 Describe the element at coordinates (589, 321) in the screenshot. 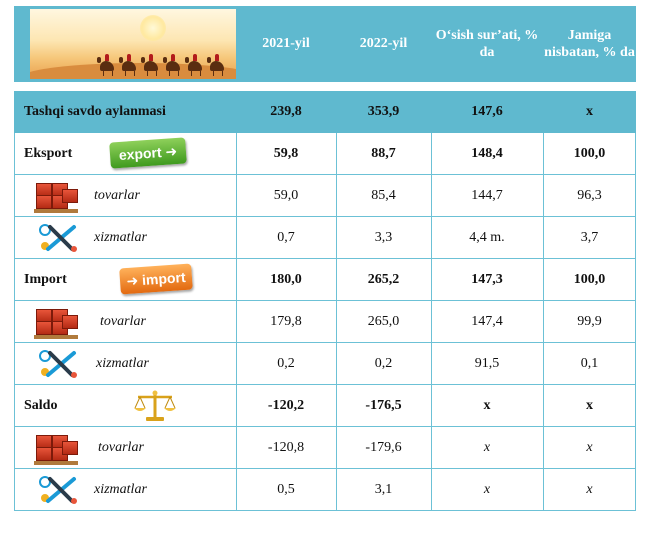

I see `cell-share: 99,9` at that location.